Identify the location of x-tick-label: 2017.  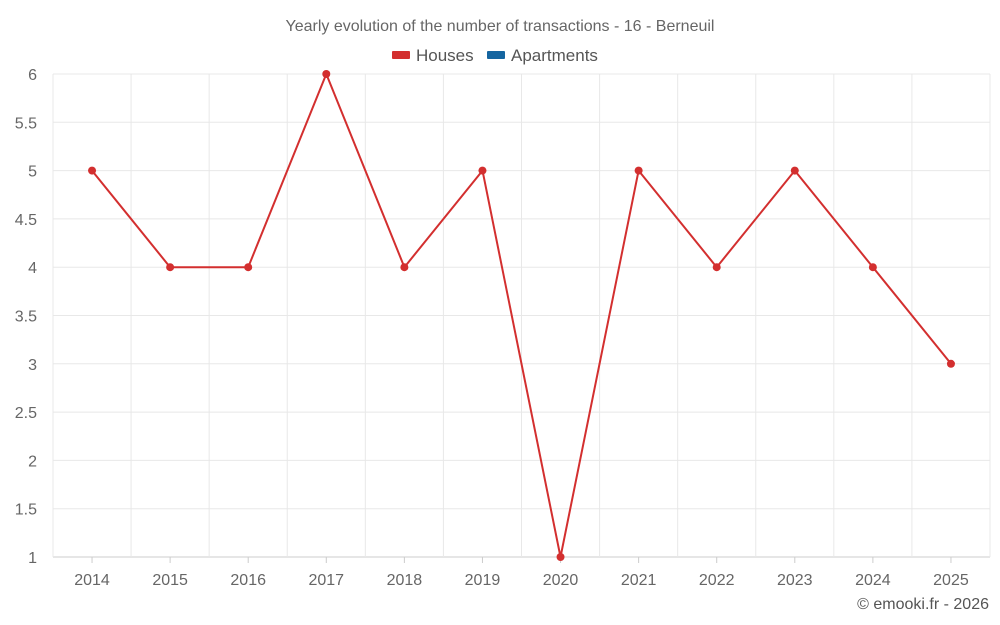
(326, 580).